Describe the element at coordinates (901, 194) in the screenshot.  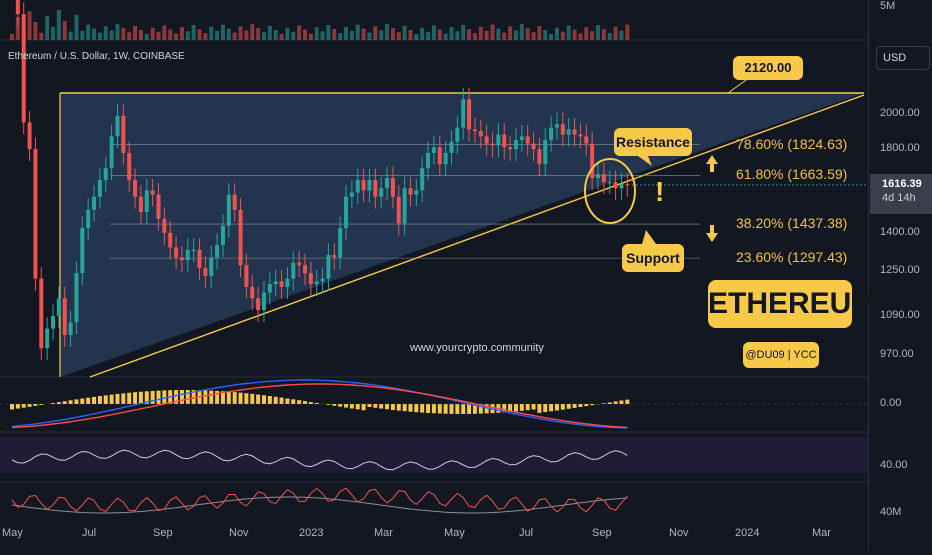
I see `current-price-tag: 1616.39 4d 14h` at that location.